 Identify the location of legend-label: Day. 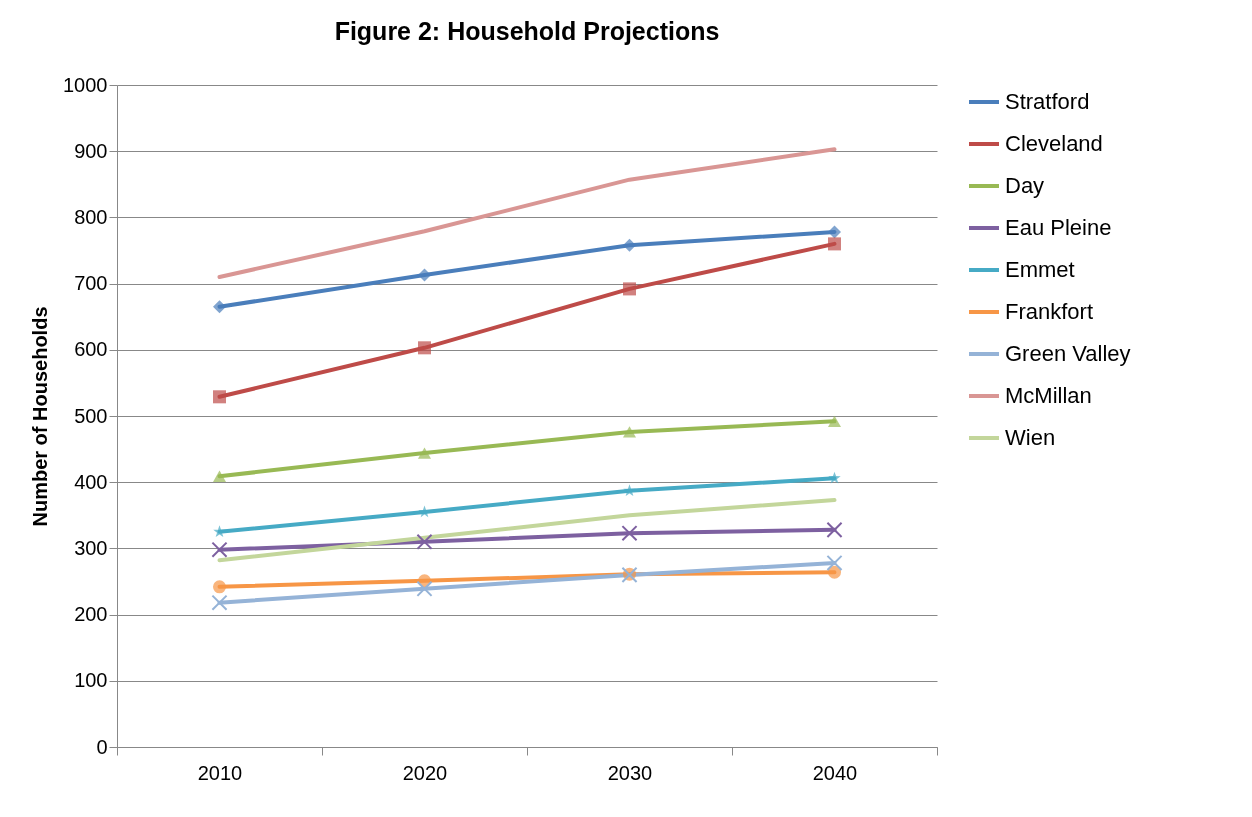
(1025, 185).